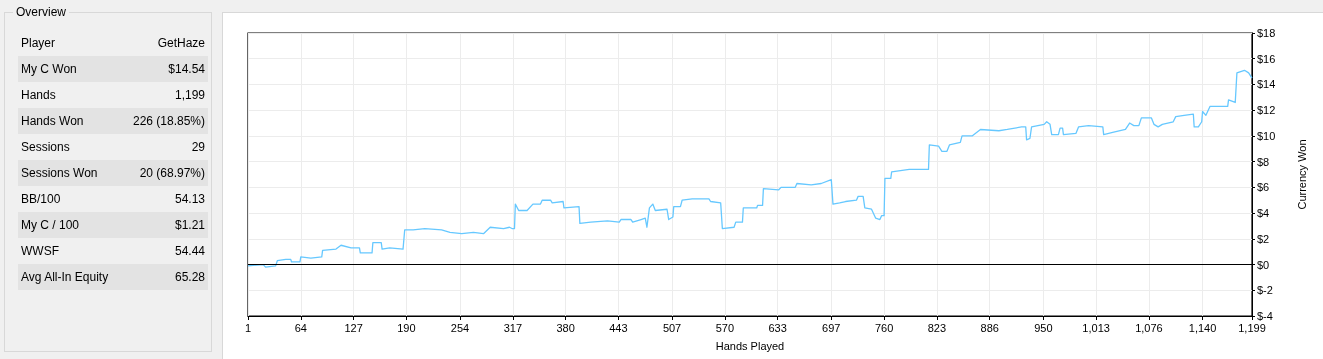  I want to click on x-tick-label: 1, so click(248, 327).